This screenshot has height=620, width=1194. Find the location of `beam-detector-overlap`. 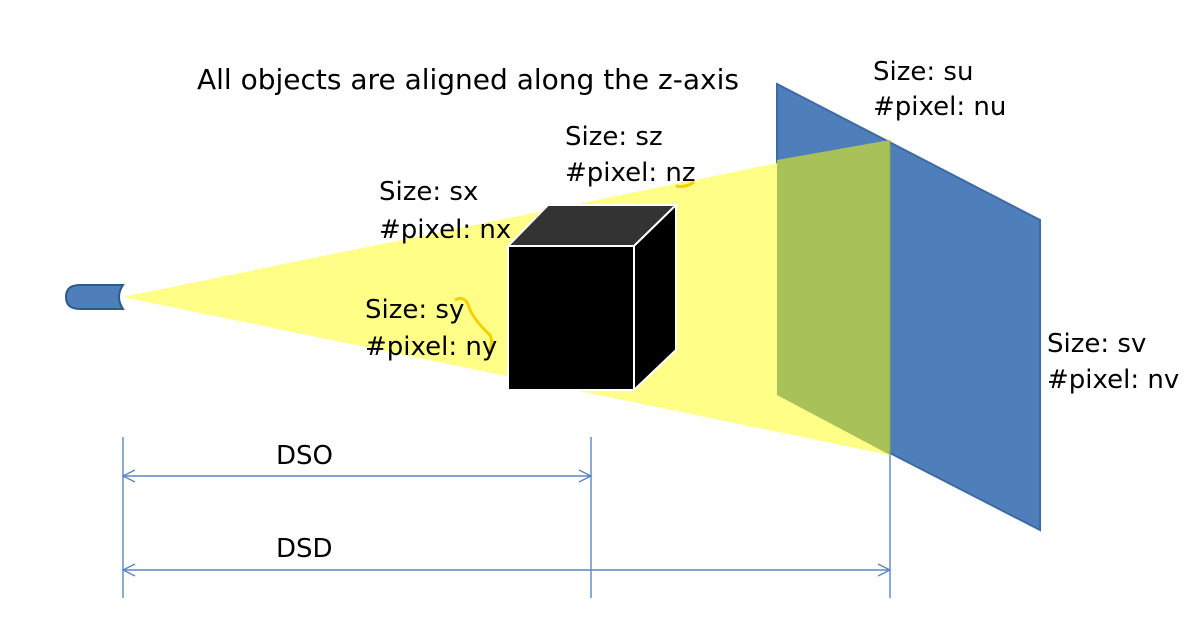

beam-detector-overlap is located at coordinates (833, 297).